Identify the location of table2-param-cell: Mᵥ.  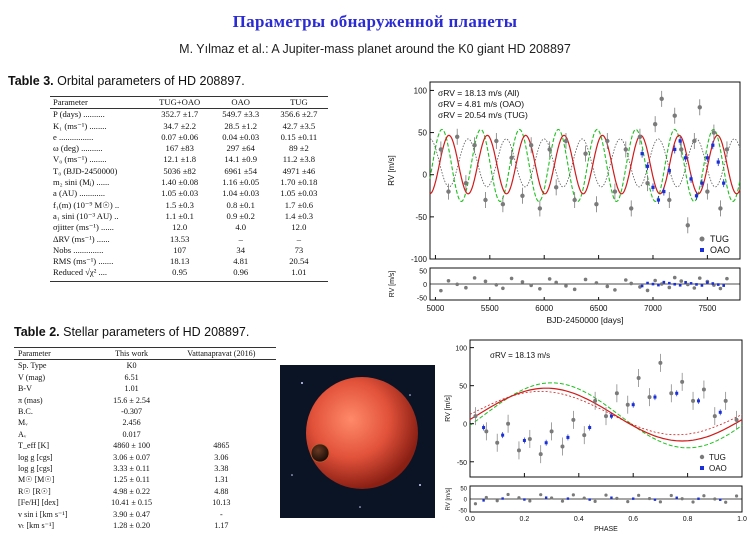
(23, 423).